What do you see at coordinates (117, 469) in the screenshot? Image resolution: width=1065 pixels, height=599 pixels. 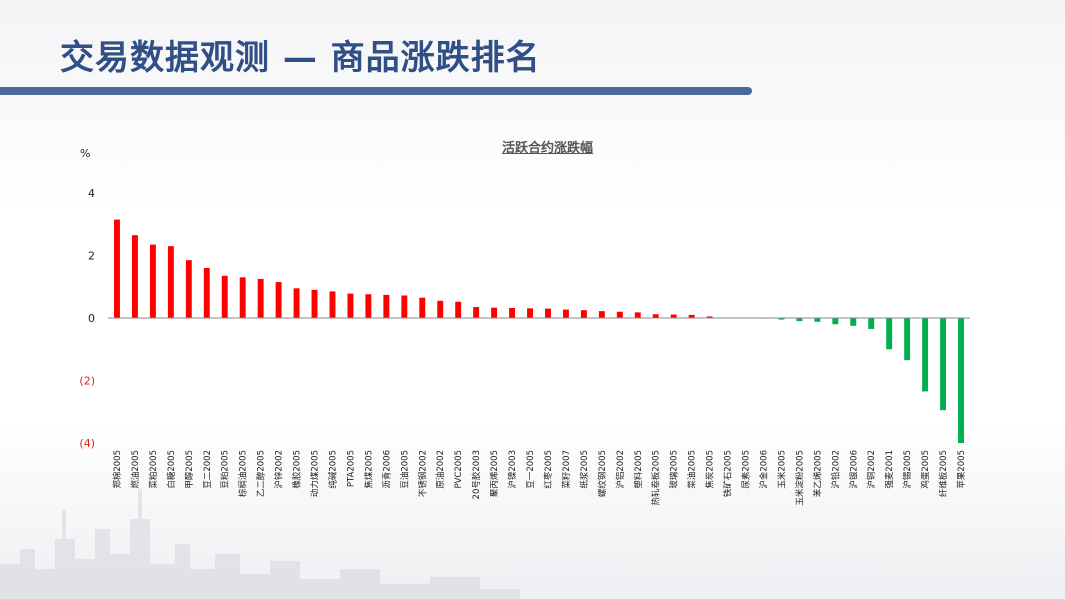 I see `x-tick-label: 郑棉2005` at bounding box center [117, 469].